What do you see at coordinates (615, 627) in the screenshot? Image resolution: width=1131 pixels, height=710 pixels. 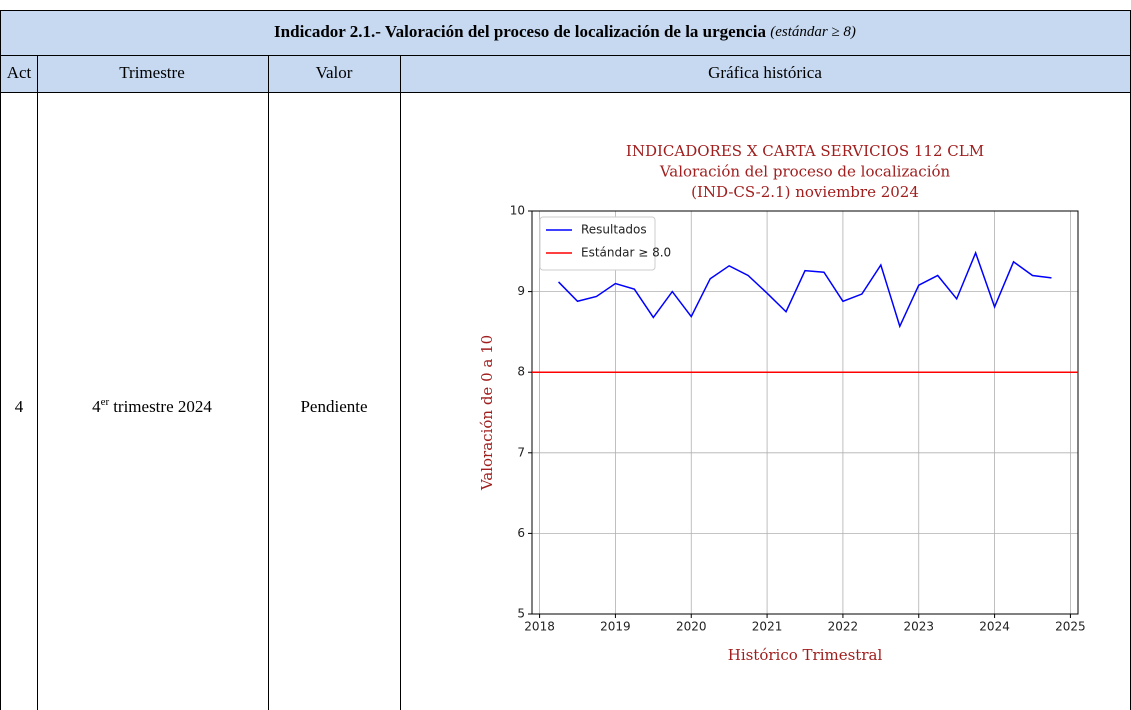 I see `x-tick-label: 2019` at bounding box center [615, 627].